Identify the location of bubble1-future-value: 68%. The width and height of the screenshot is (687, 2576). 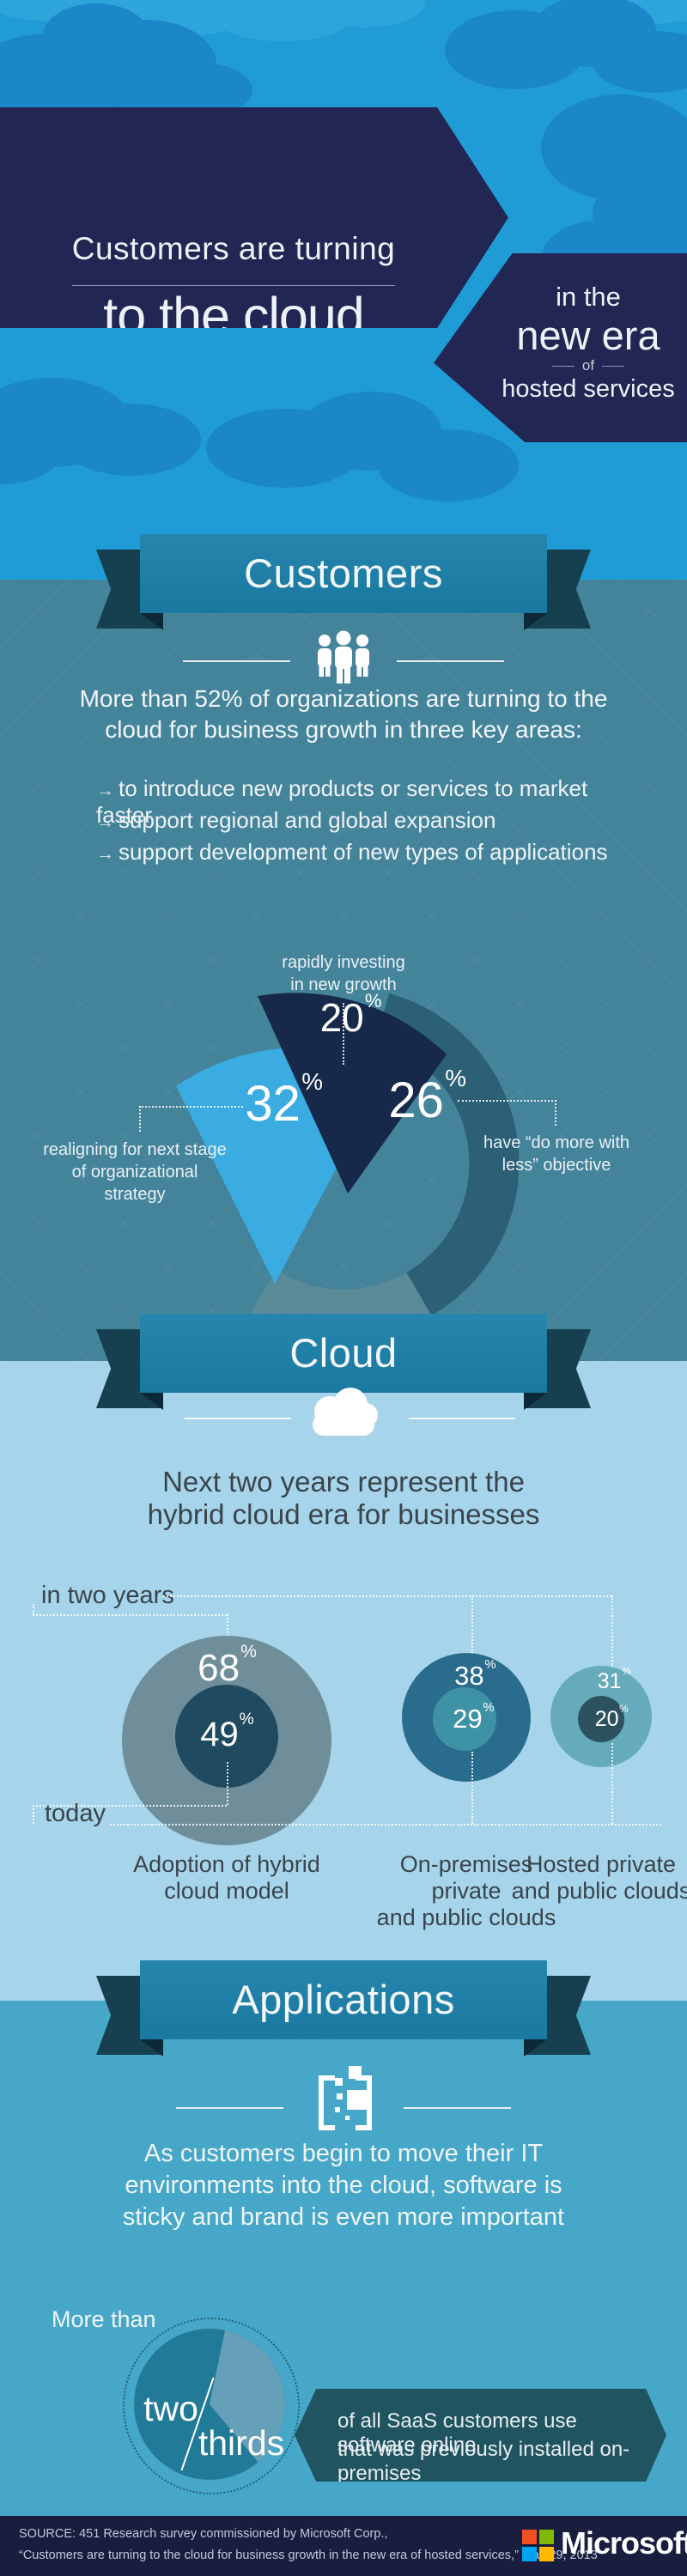
(227, 1665).